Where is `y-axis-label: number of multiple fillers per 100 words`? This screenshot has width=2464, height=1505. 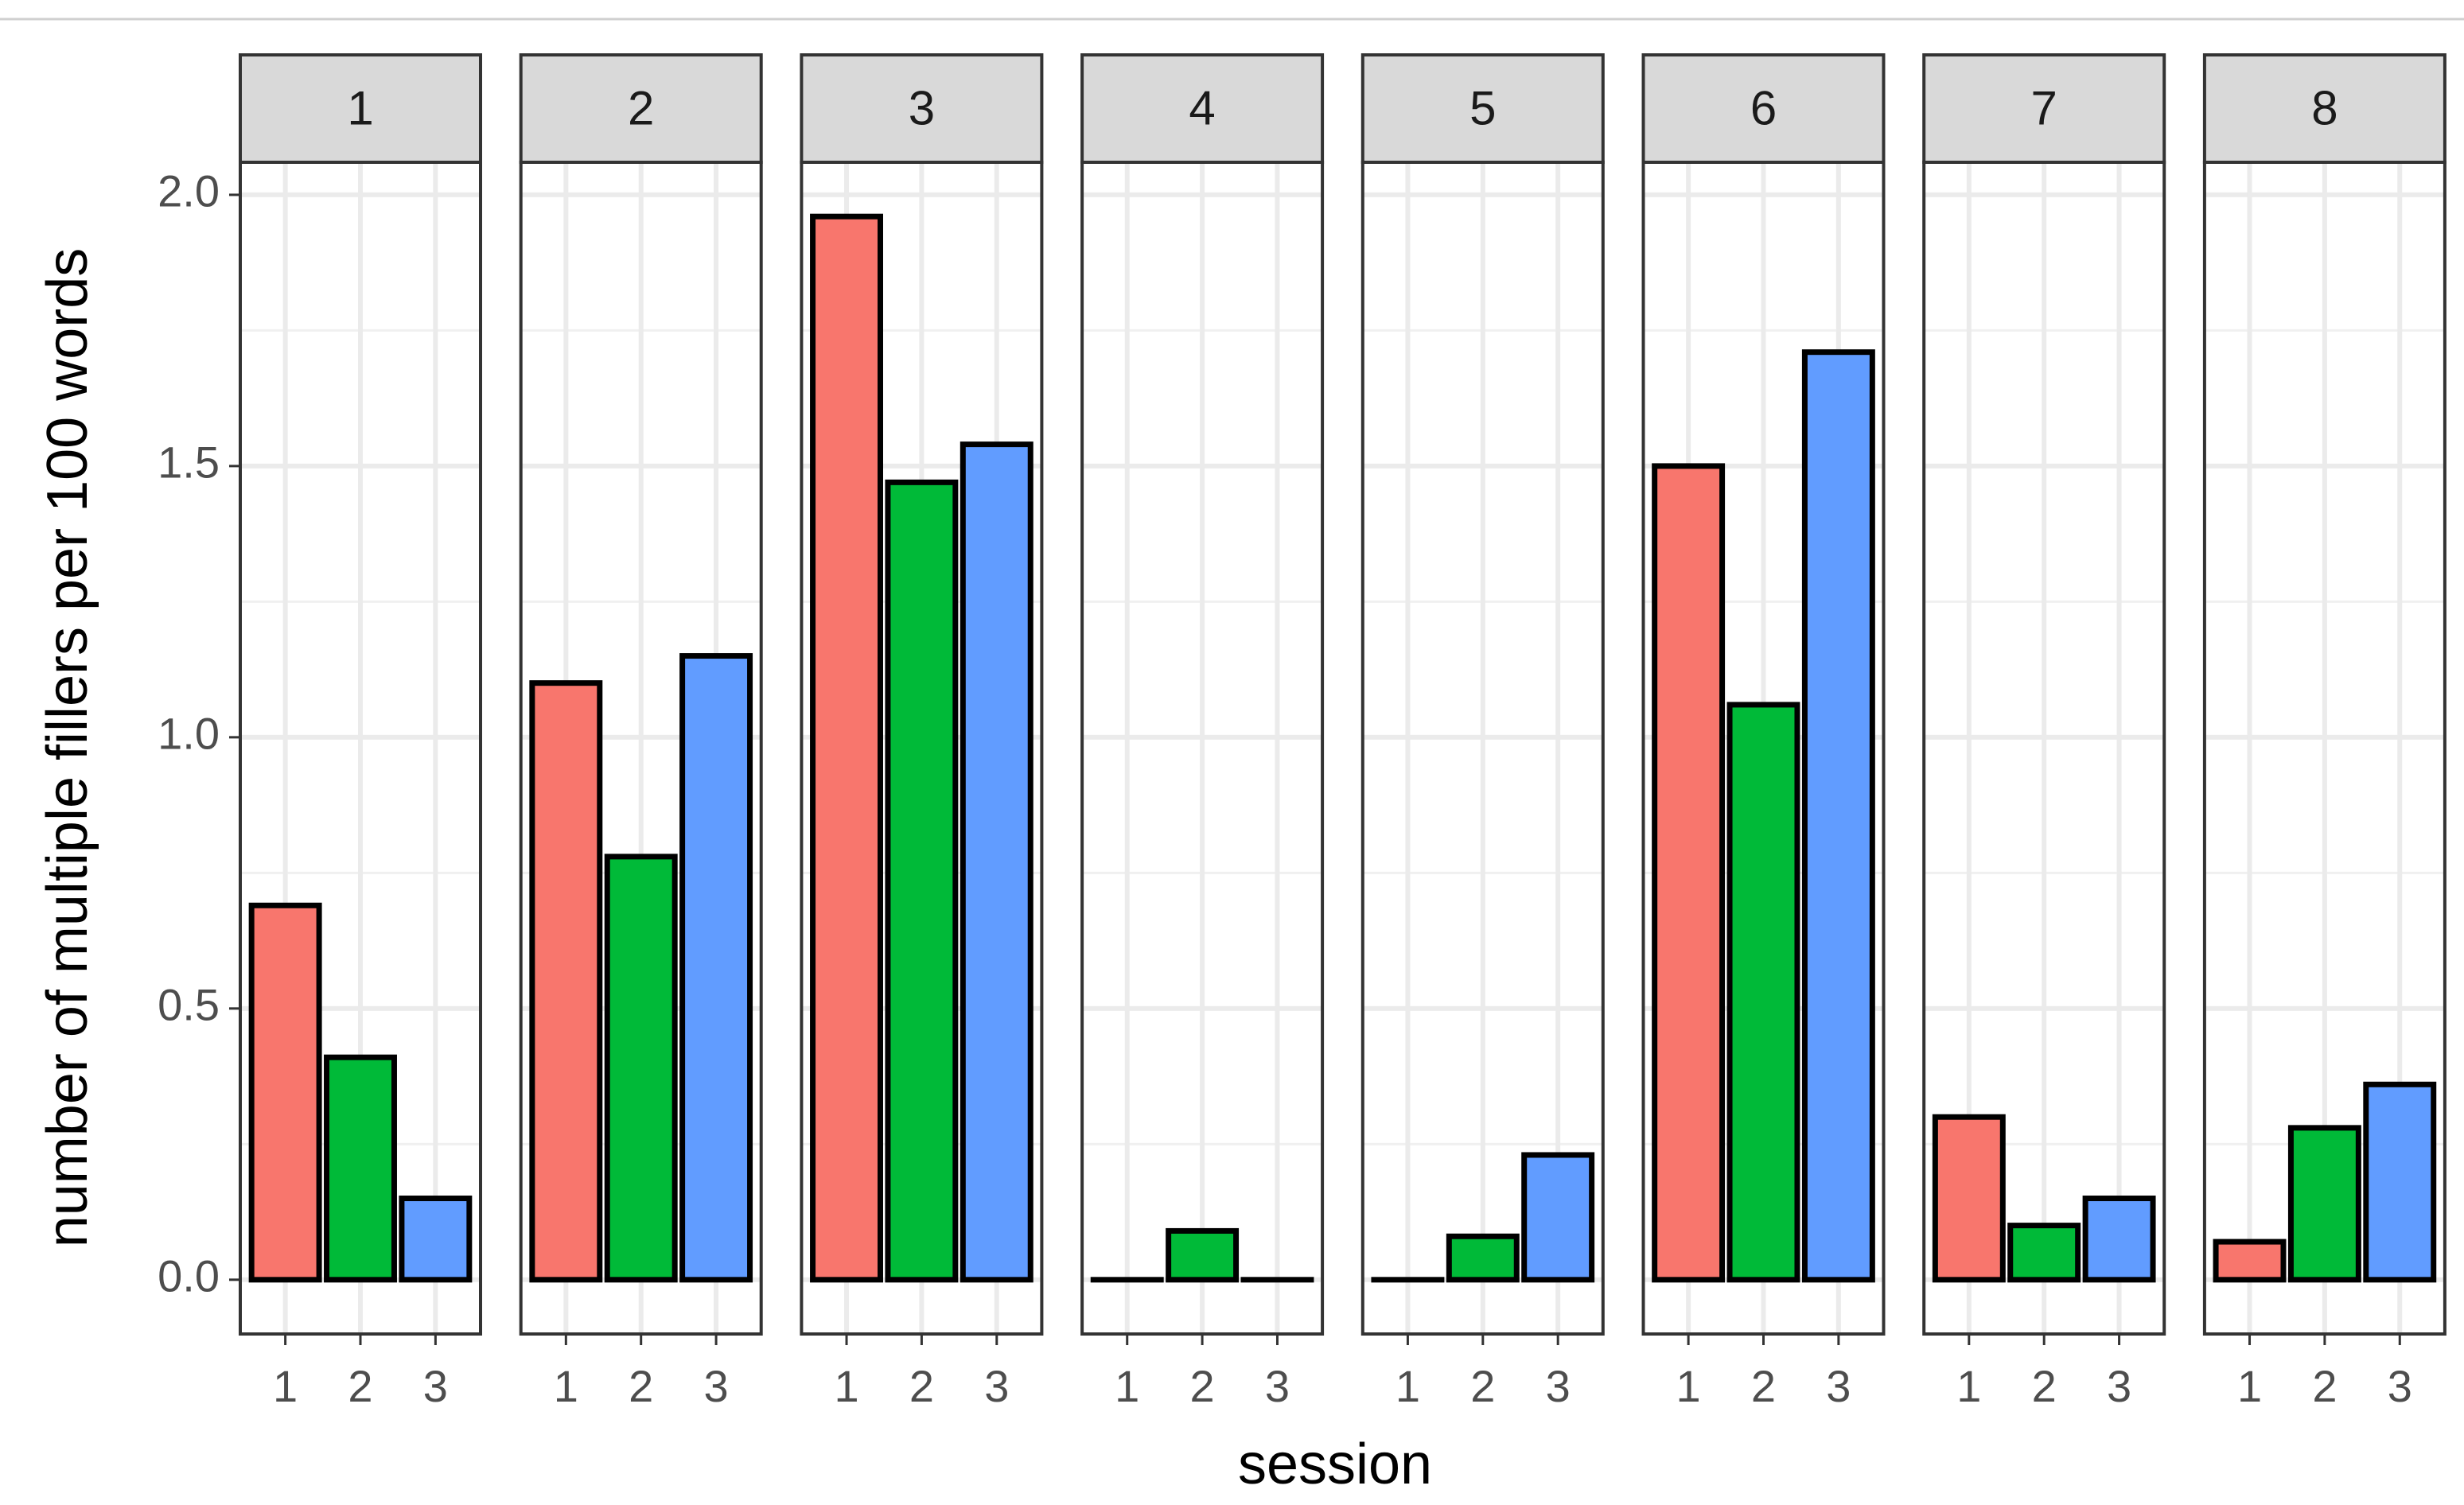 y-axis-label: number of multiple fillers per 100 words is located at coordinates (67, 748).